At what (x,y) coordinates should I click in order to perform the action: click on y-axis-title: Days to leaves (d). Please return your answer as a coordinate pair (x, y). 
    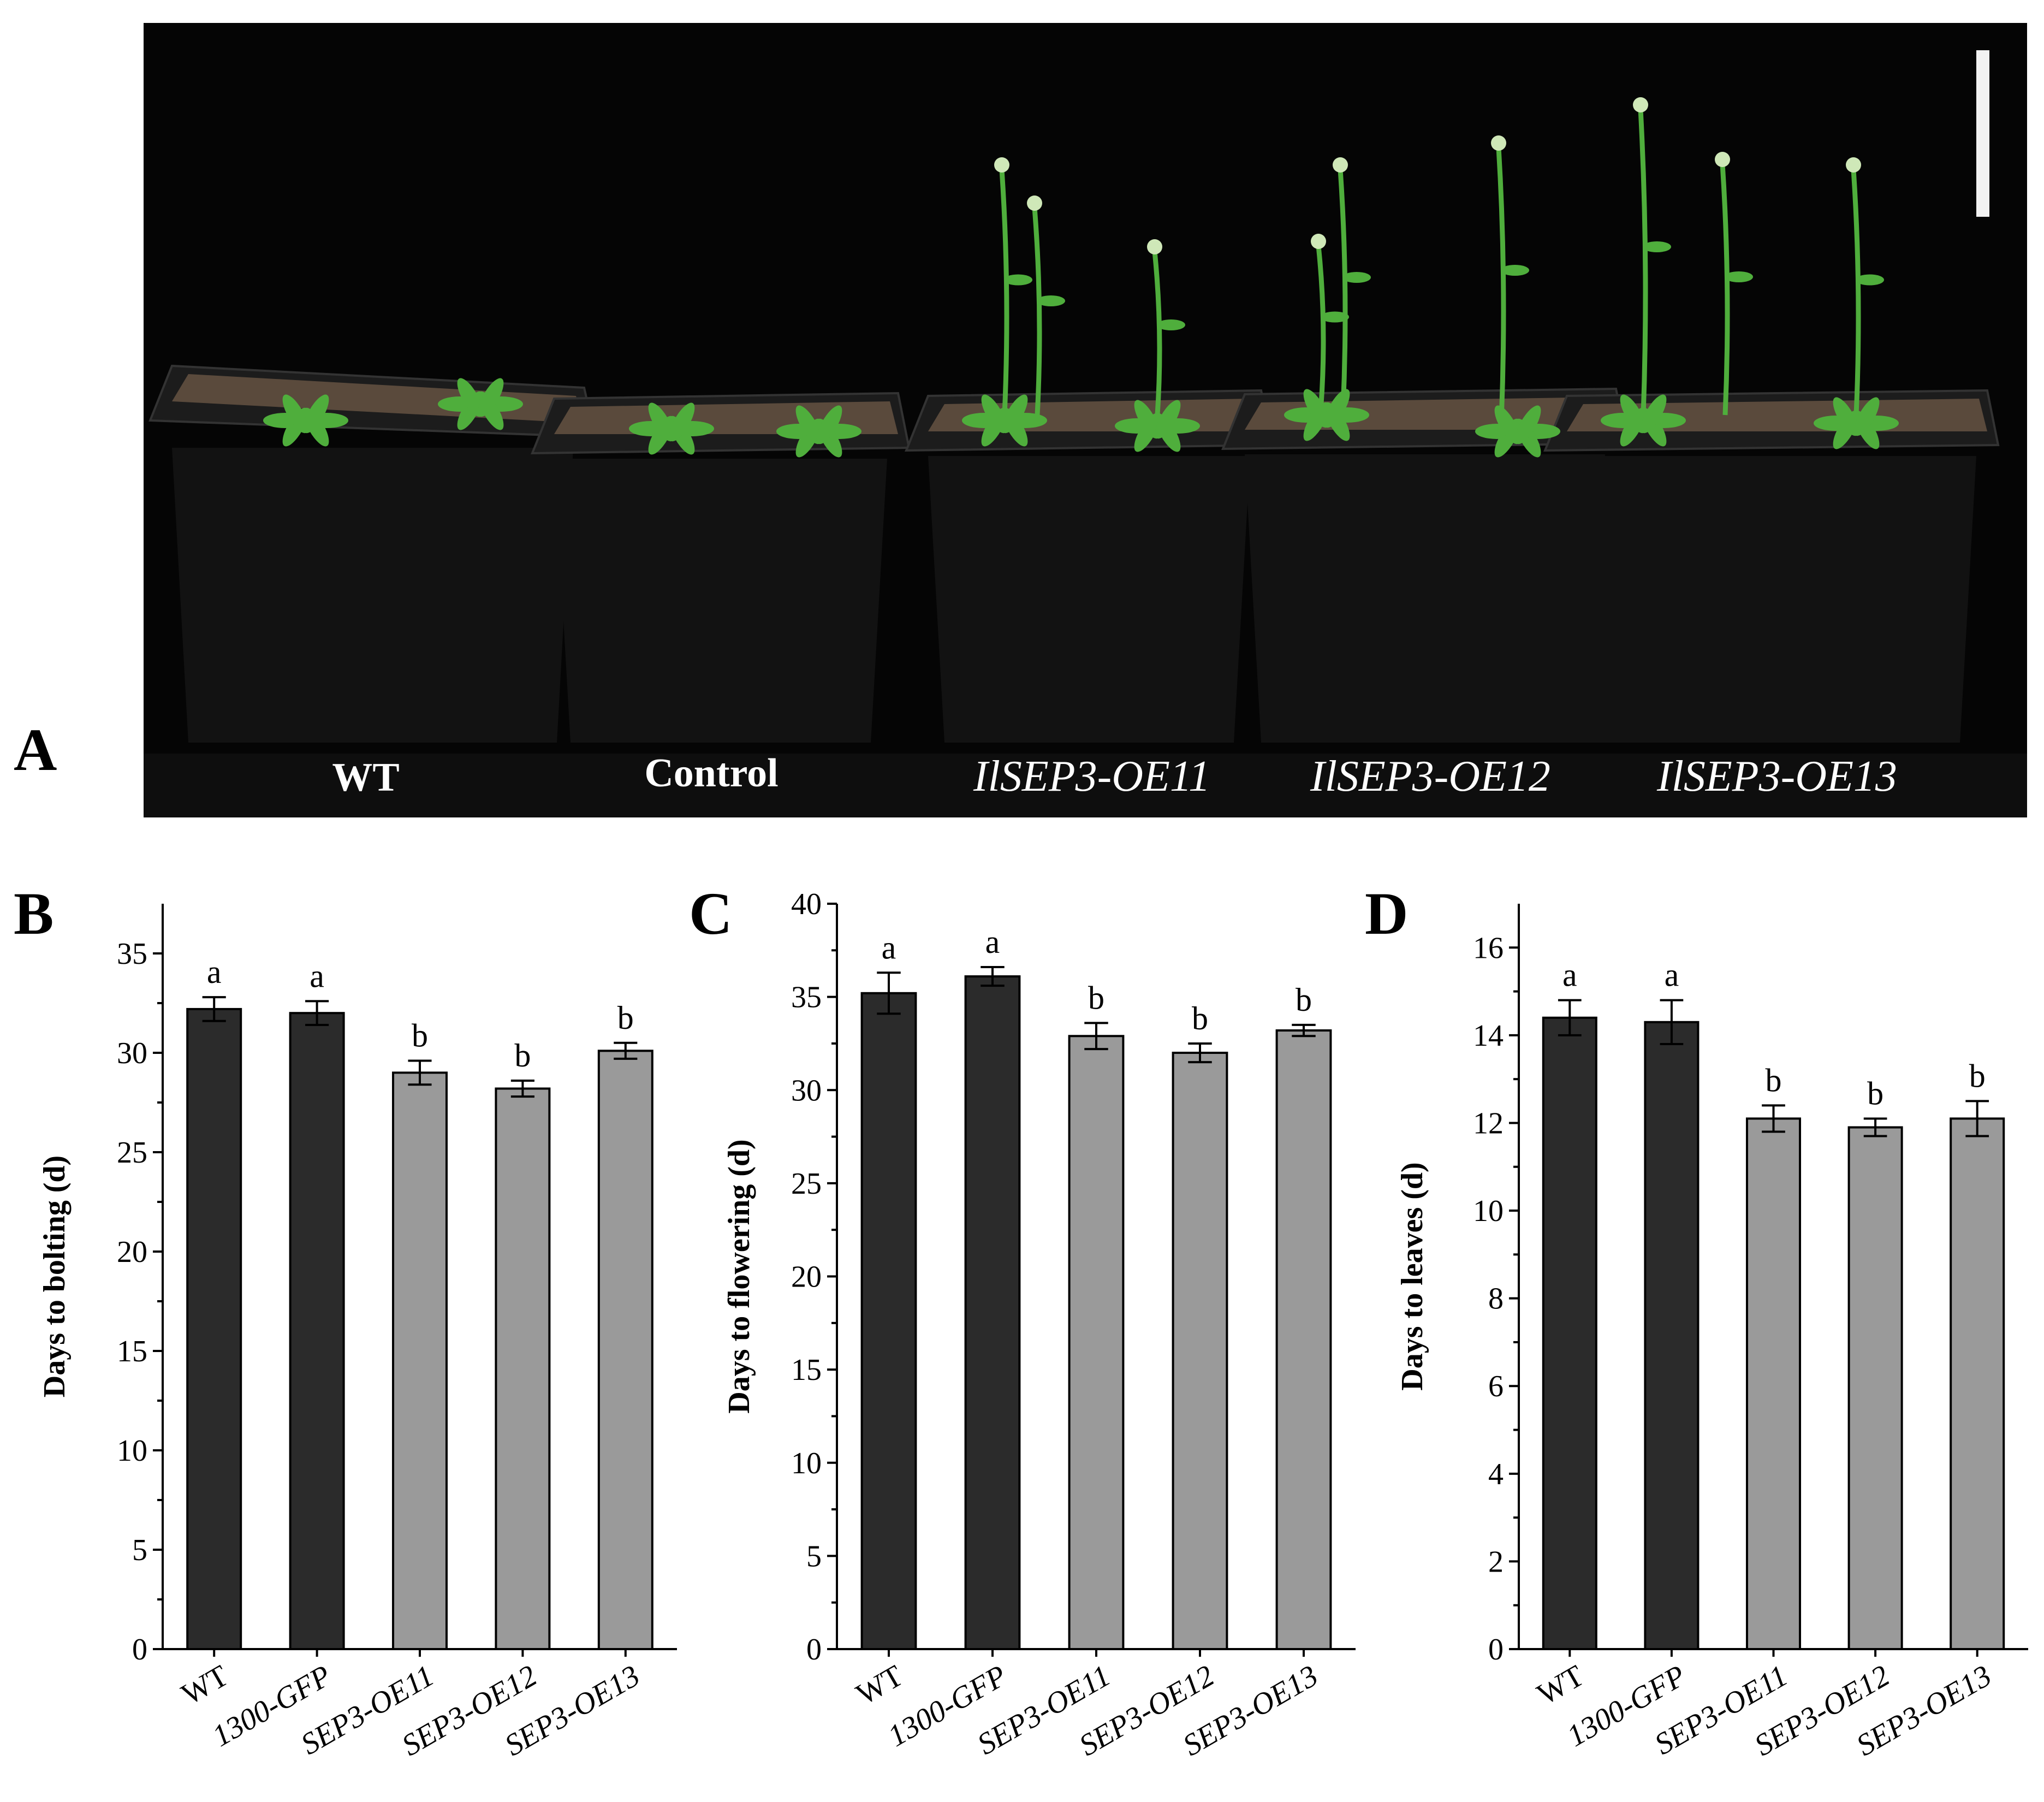
    Looking at the image, I should click on (1412, 1276).